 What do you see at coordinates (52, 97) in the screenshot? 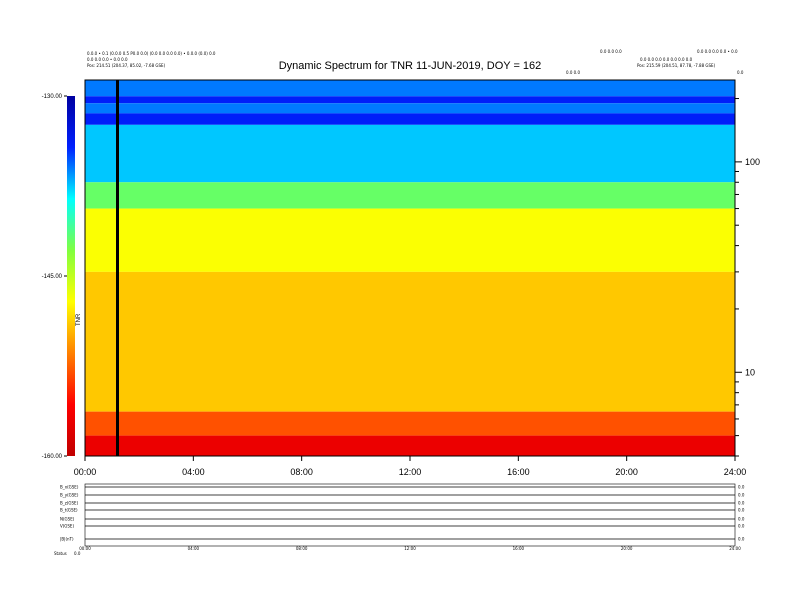
I see `colorbar-tick-label: -130.00` at bounding box center [52, 97].